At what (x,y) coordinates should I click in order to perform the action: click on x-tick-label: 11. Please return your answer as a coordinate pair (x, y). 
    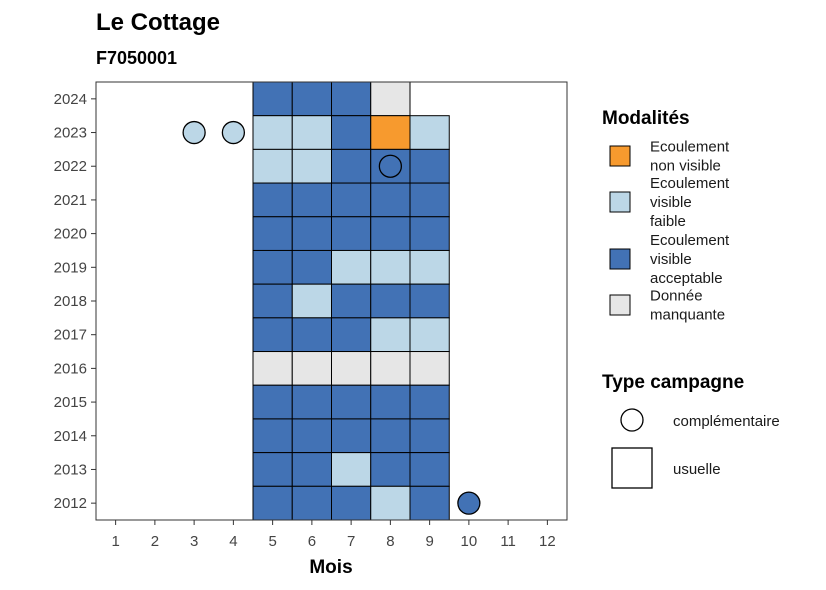
    Looking at the image, I should click on (508, 541).